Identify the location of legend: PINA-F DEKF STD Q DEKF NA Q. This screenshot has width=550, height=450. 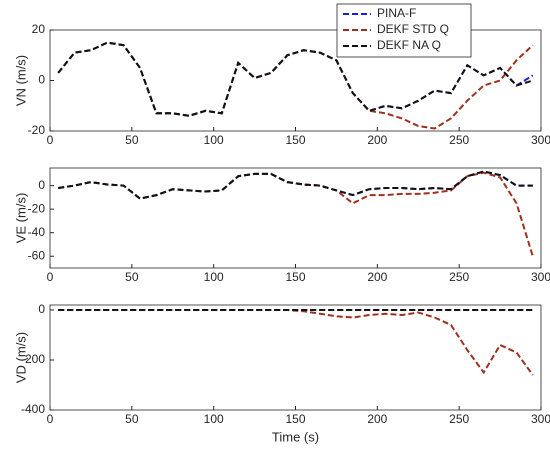
(404, 30).